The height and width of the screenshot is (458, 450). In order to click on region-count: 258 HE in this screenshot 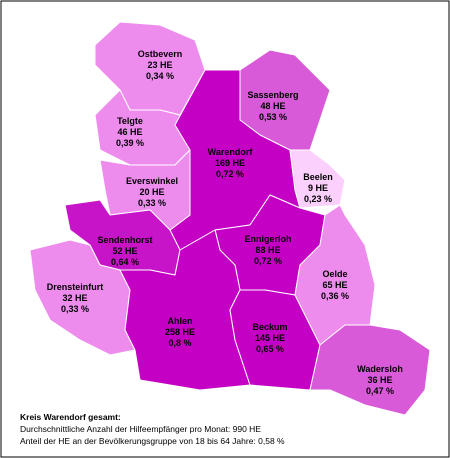, I will do `click(180, 332)`.